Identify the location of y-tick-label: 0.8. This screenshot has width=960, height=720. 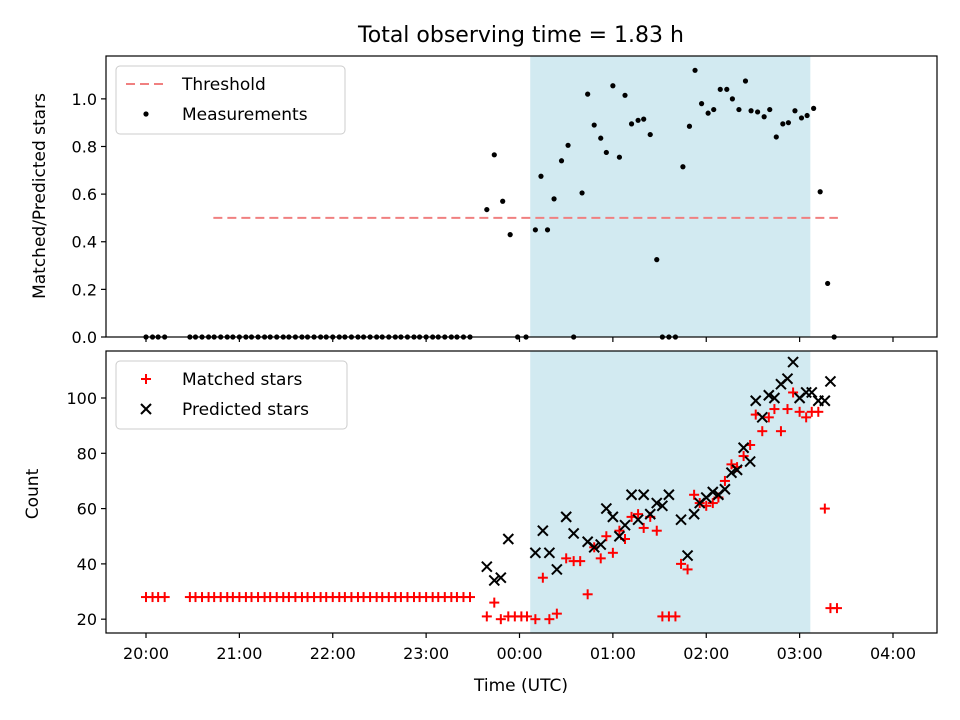
(84, 146).